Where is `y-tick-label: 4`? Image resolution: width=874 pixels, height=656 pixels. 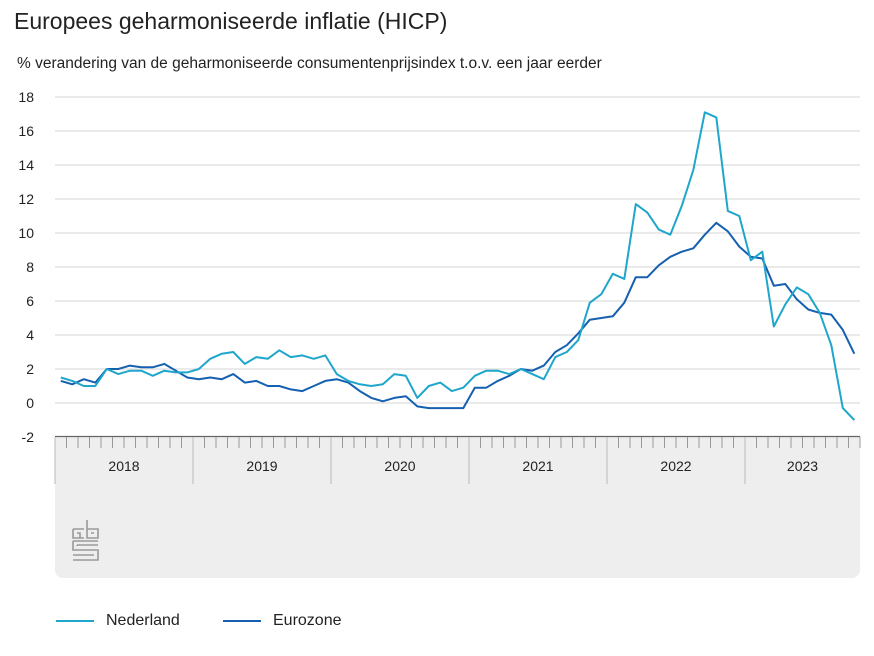
y-tick-label: 4 is located at coordinates (30, 335).